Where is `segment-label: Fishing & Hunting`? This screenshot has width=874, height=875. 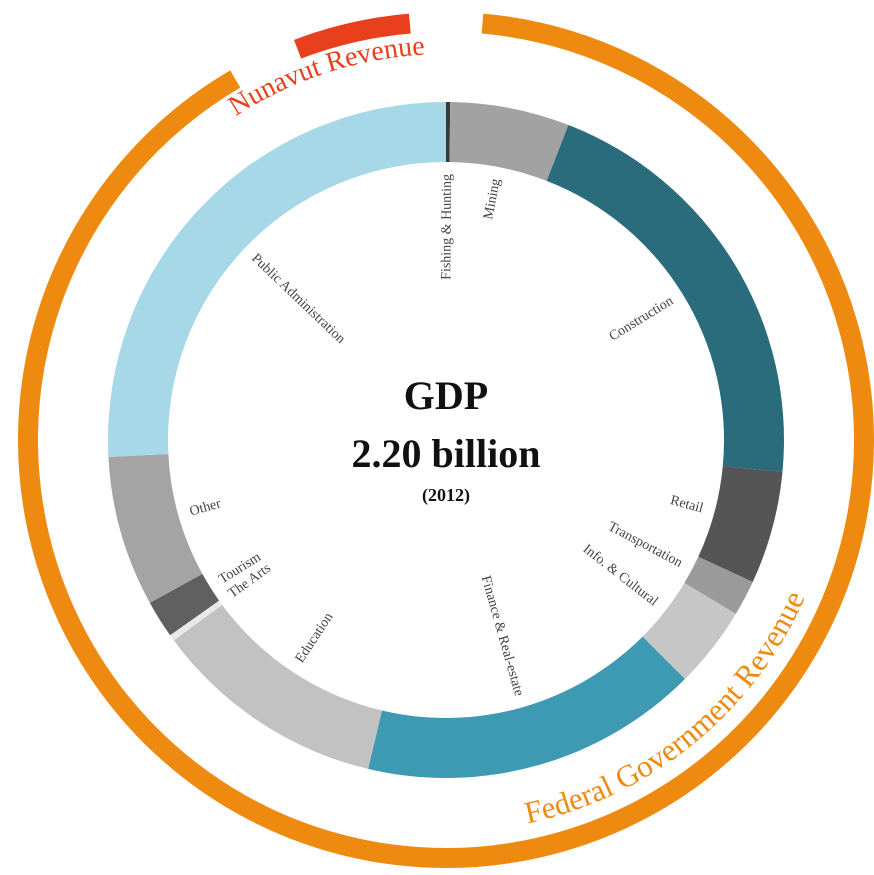 segment-label: Fishing & Hunting is located at coordinates (447, 227).